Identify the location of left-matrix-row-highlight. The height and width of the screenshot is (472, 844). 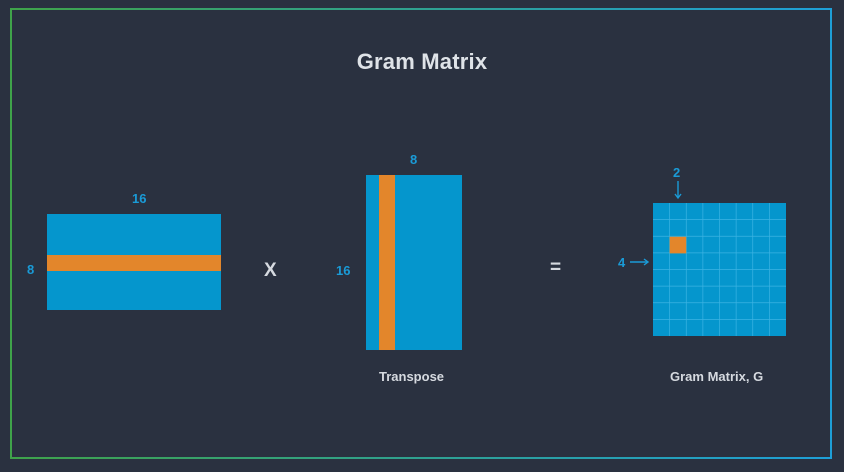
(134, 263).